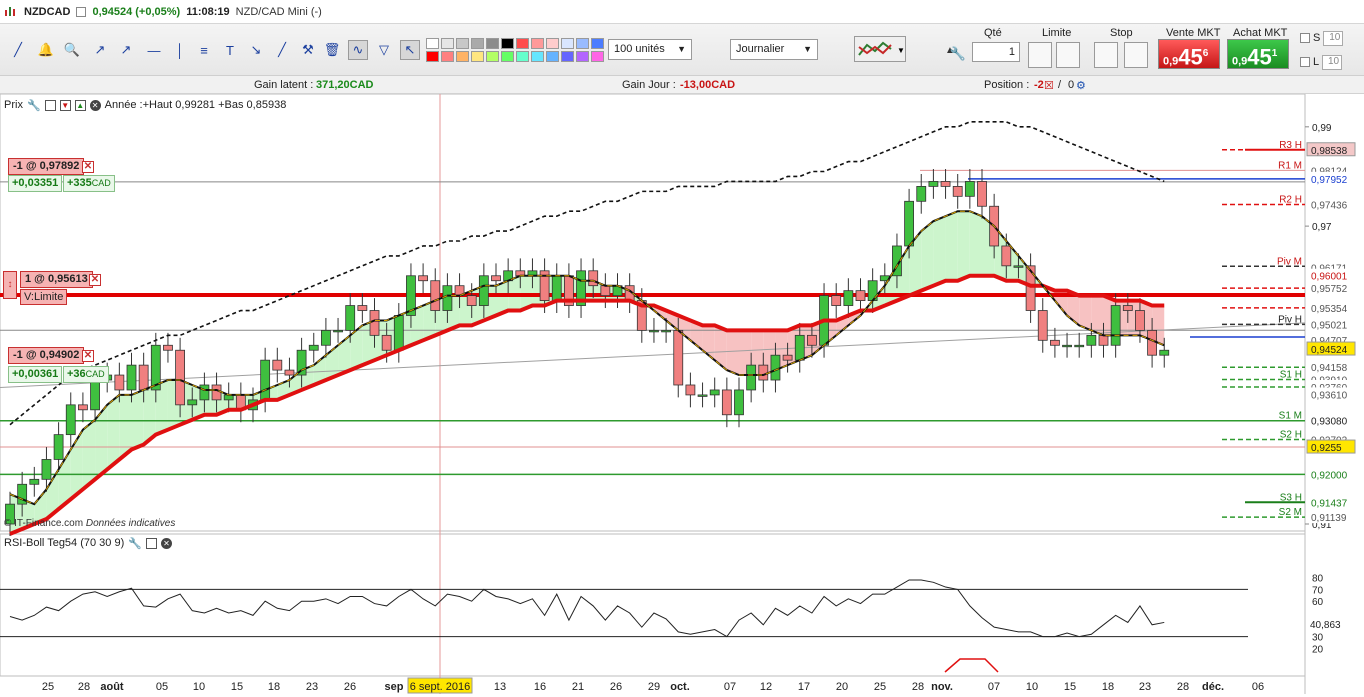 The height and width of the screenshot is (697, 1364). I want to click on cancel-order-3-icon: ✕, so click(88, 356).